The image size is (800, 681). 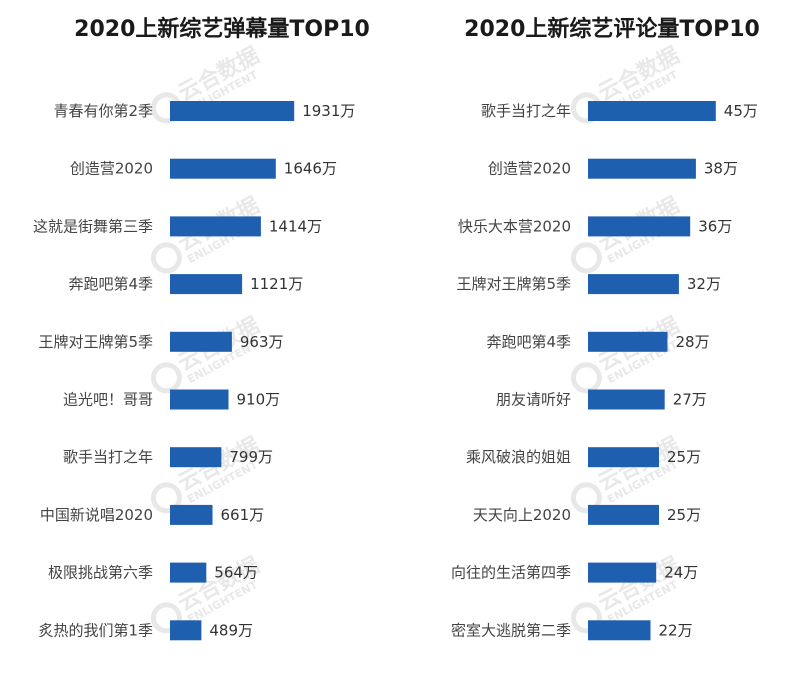 I want to click on comment-value-label: 27万, so click(x=690, y=400).